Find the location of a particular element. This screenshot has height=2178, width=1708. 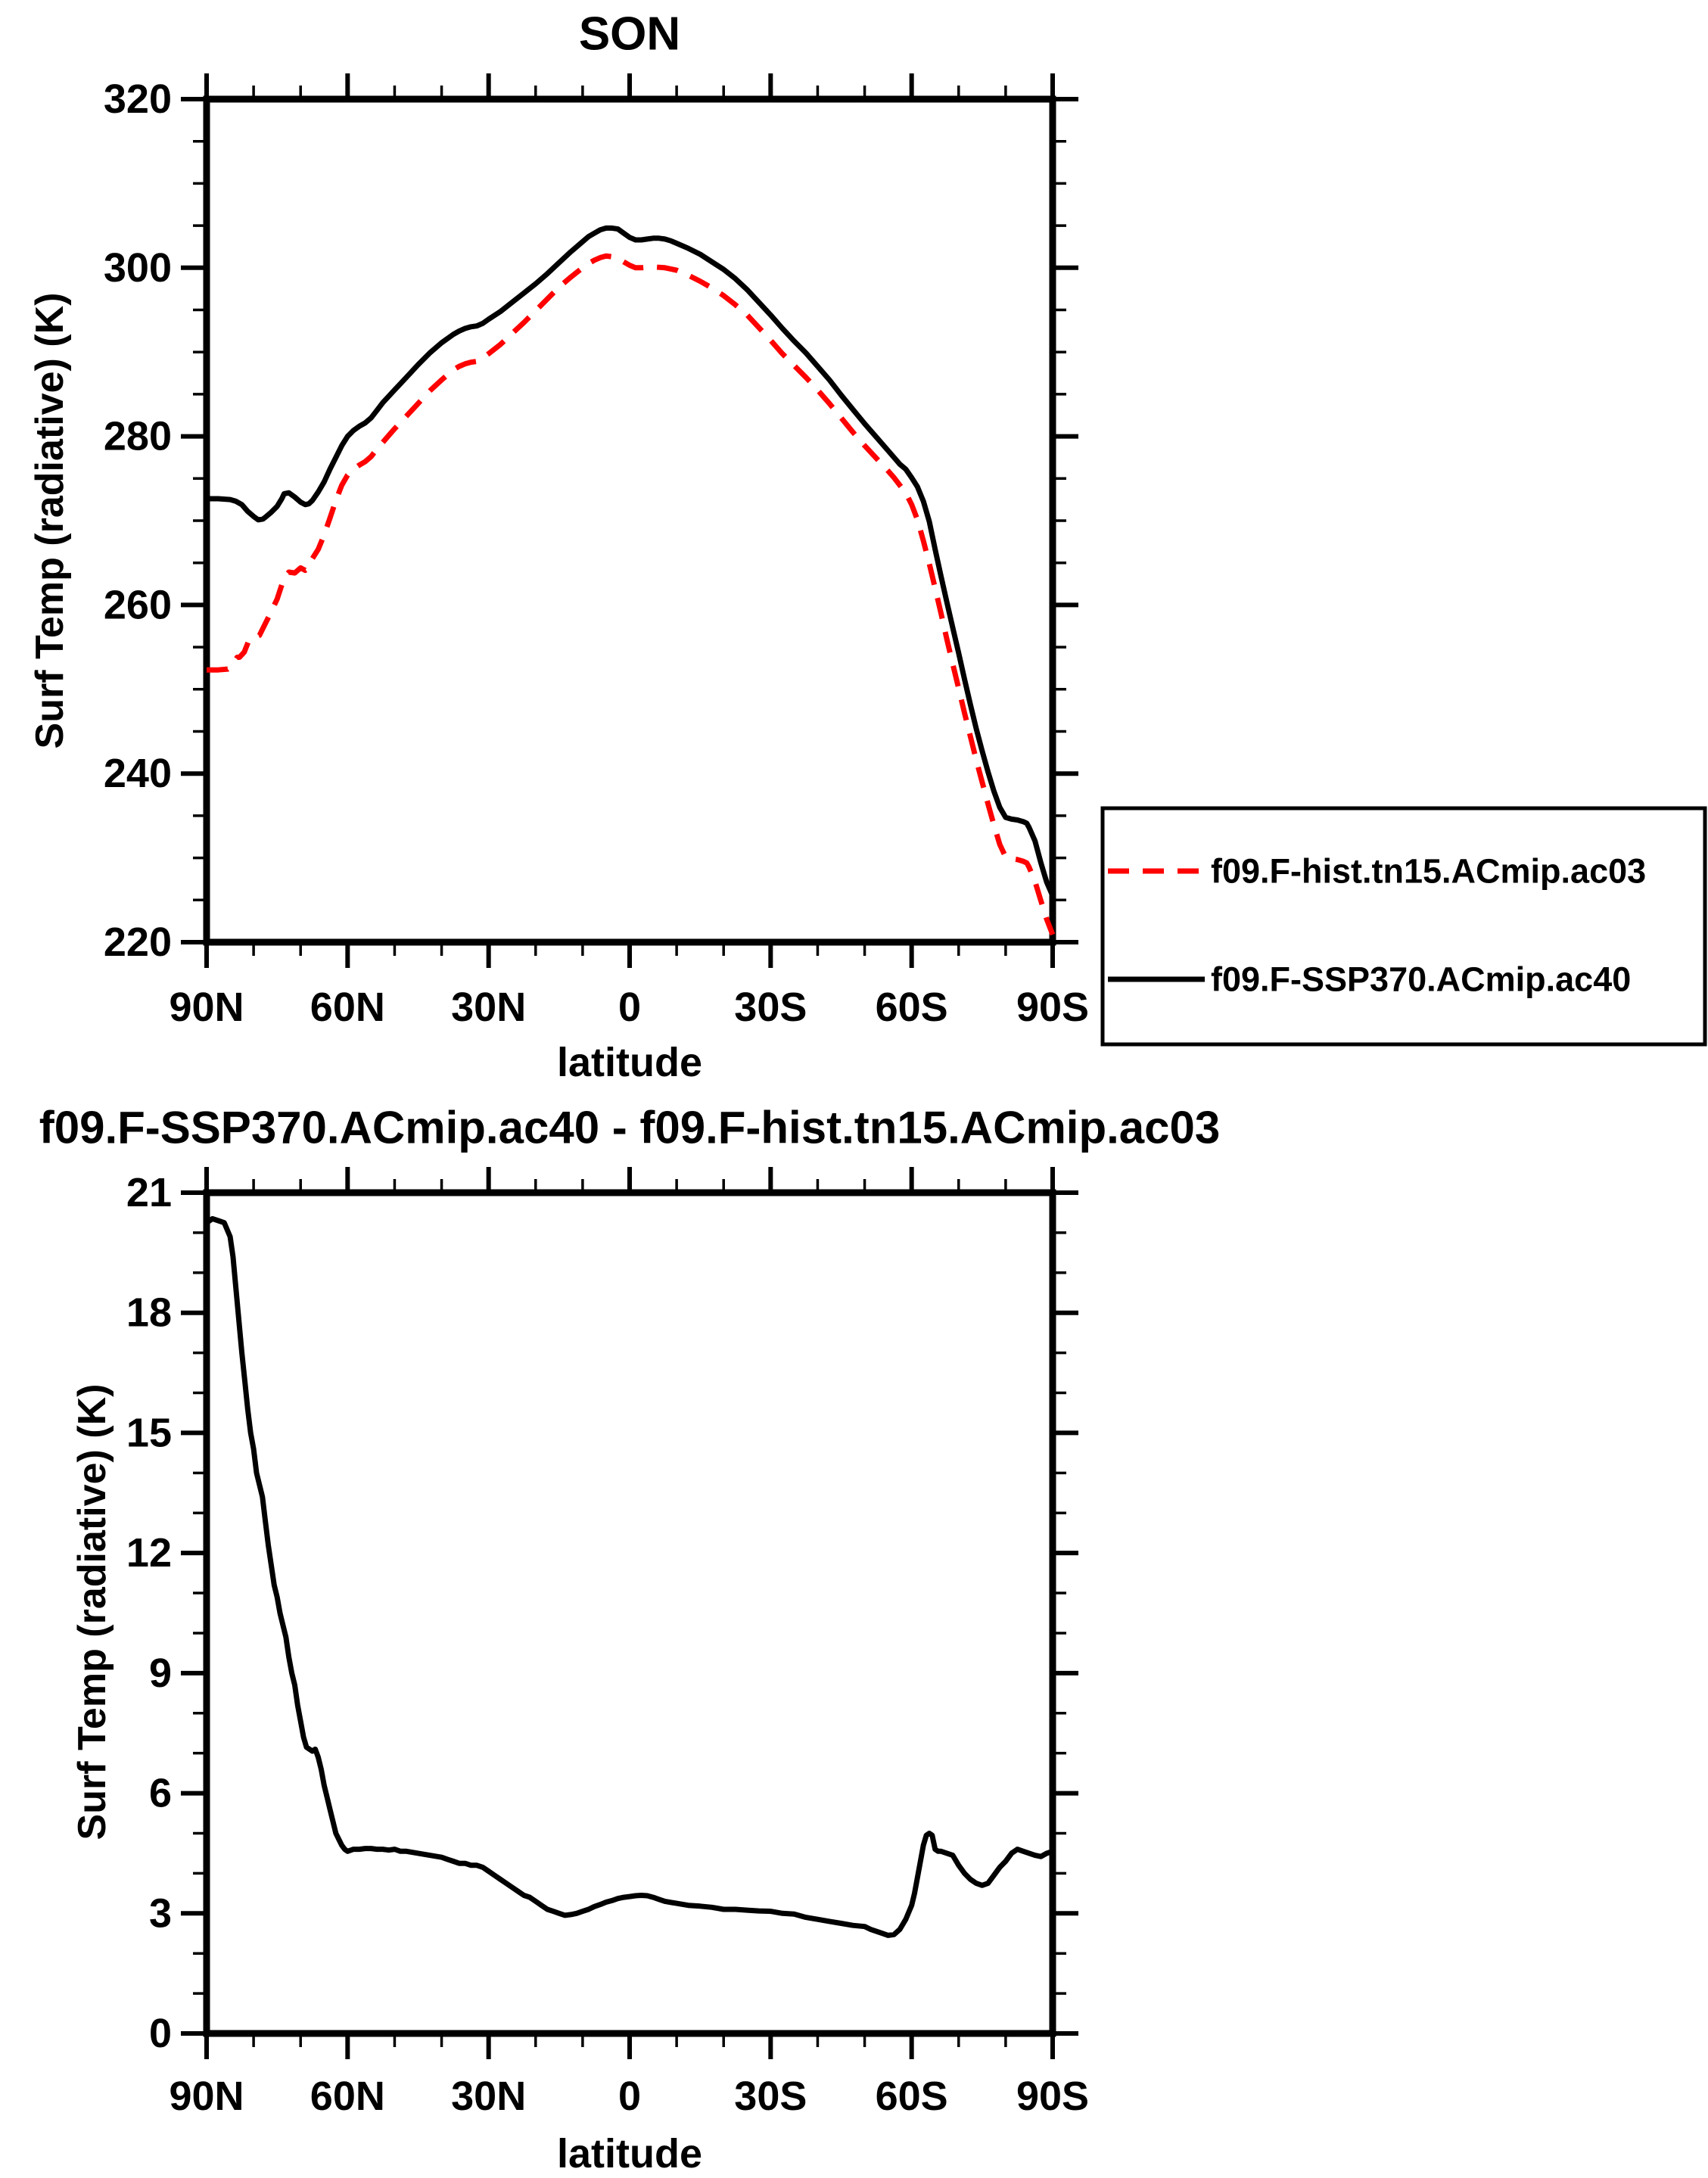

y-tick-label: 9 is located at coordinates (161, 1674).